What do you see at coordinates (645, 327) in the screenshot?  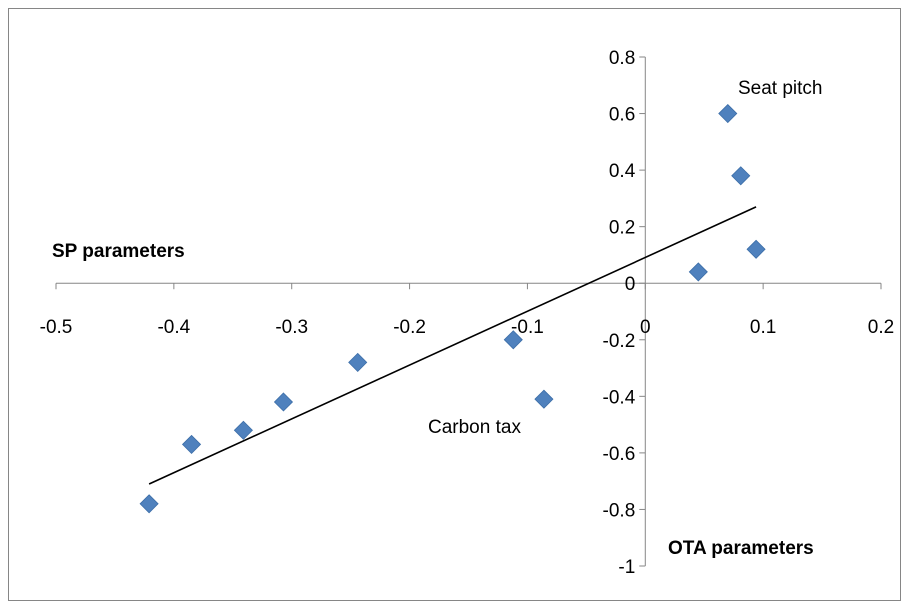 I see `x-tick-label: 0` at bounding box center [645, 327].